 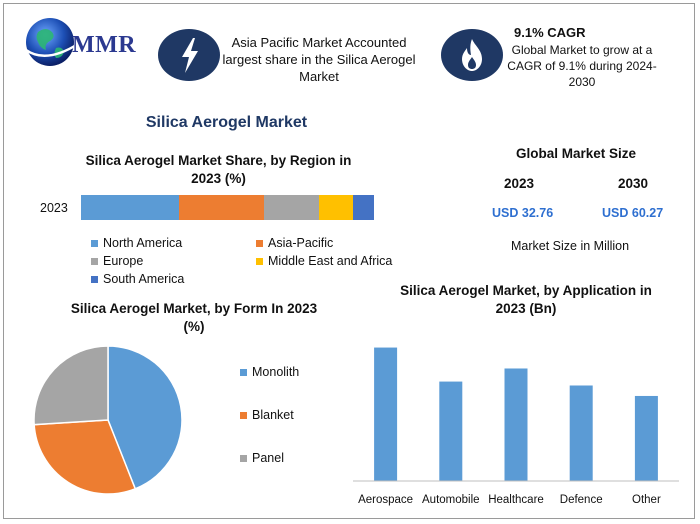 I want to click on region-legend-europe: Europe, so click(x=117, y=261).